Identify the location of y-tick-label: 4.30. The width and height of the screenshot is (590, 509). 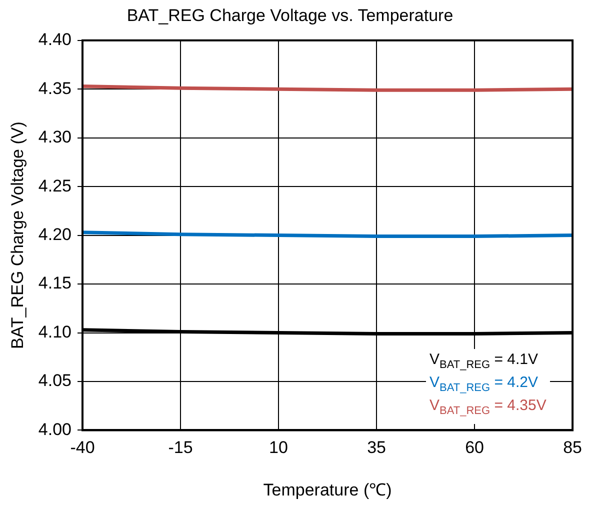
(55, 137).